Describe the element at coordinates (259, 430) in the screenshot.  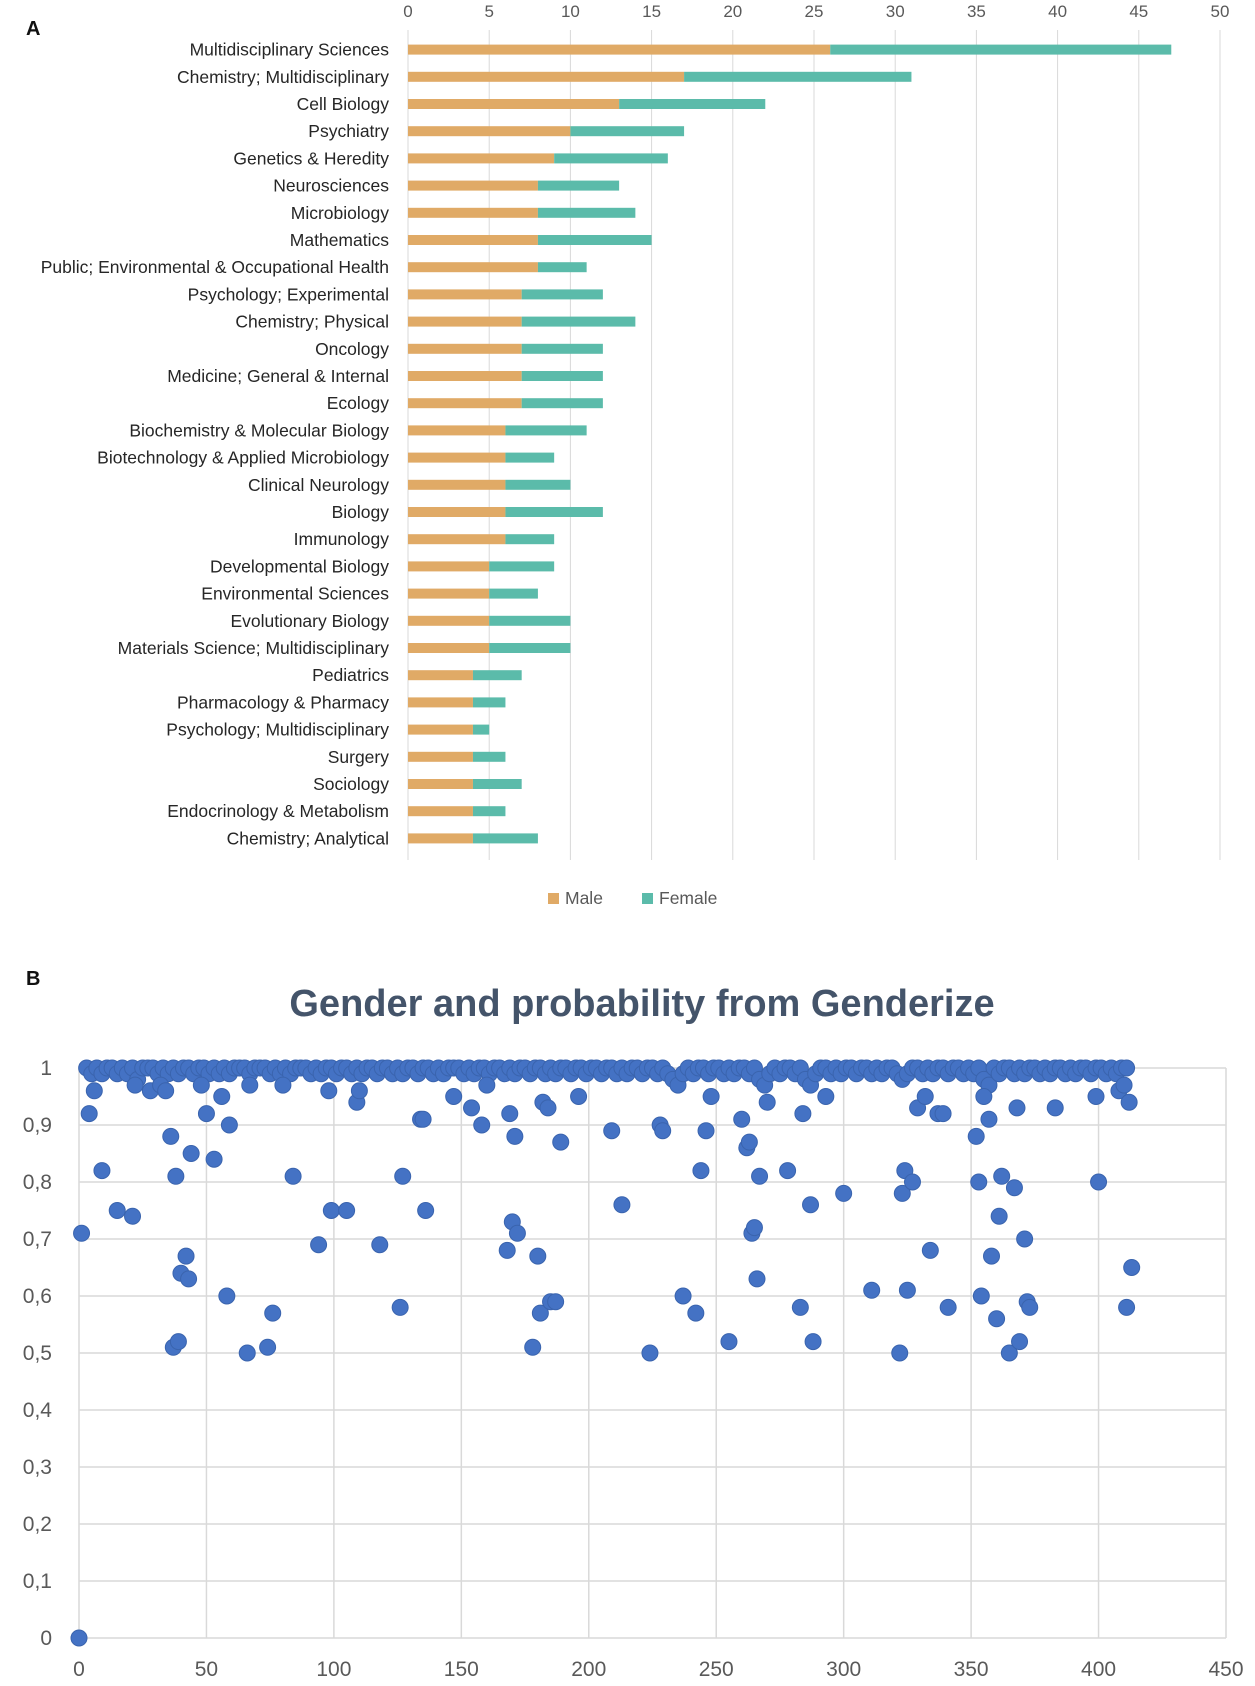
I see `category-label: Biochemistry & Molecular Biology` at that location.